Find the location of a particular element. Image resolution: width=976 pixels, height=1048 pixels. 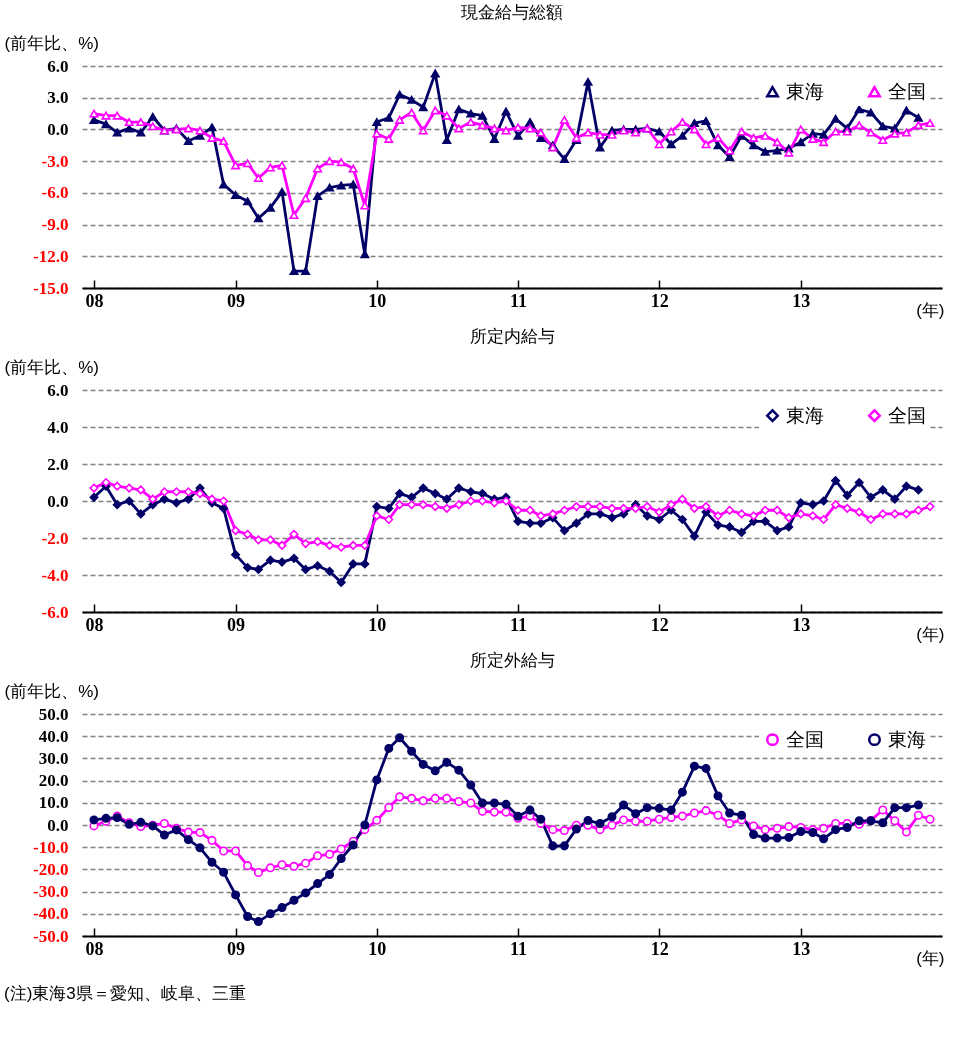

y-tick-label: -30.0 is located at coordinates (51, 892).